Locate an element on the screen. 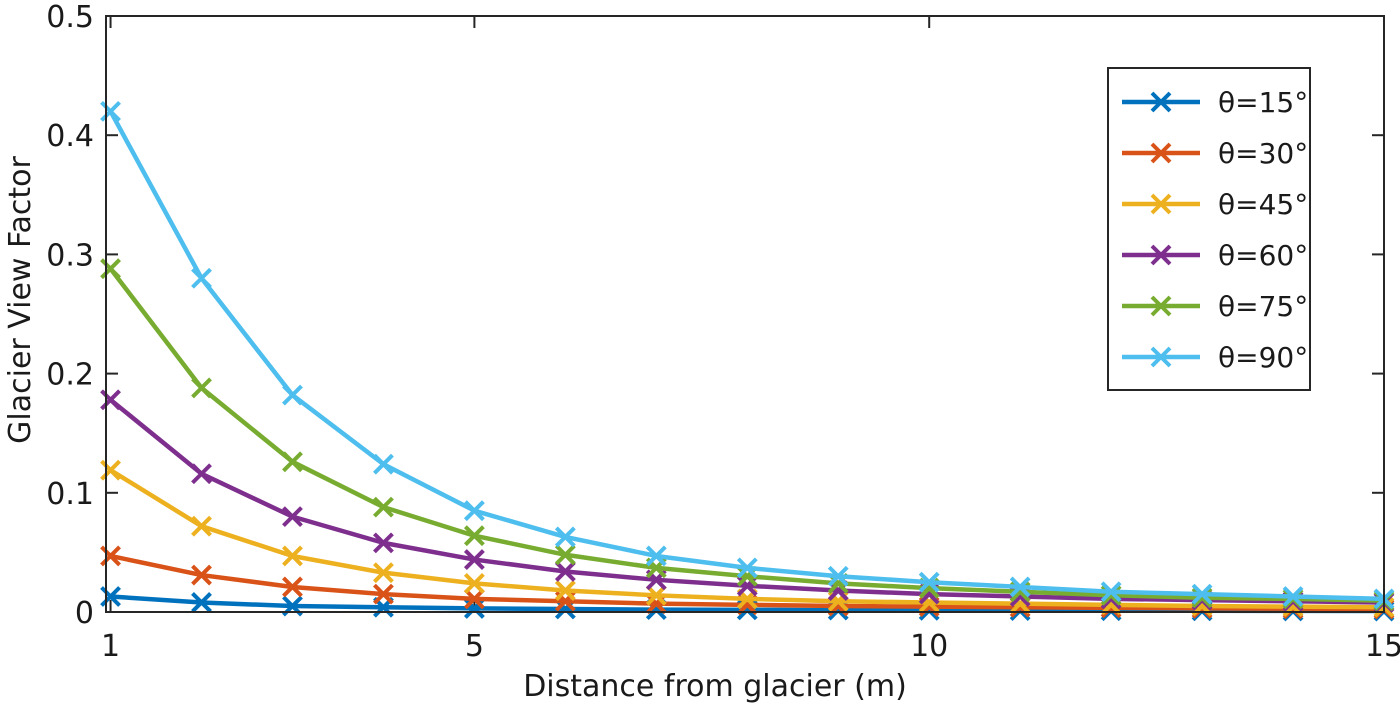  legend: θ=15° θ=30° θ=45° θ=60° θ=75° θ=90° is located at coordinates (1209, 229).